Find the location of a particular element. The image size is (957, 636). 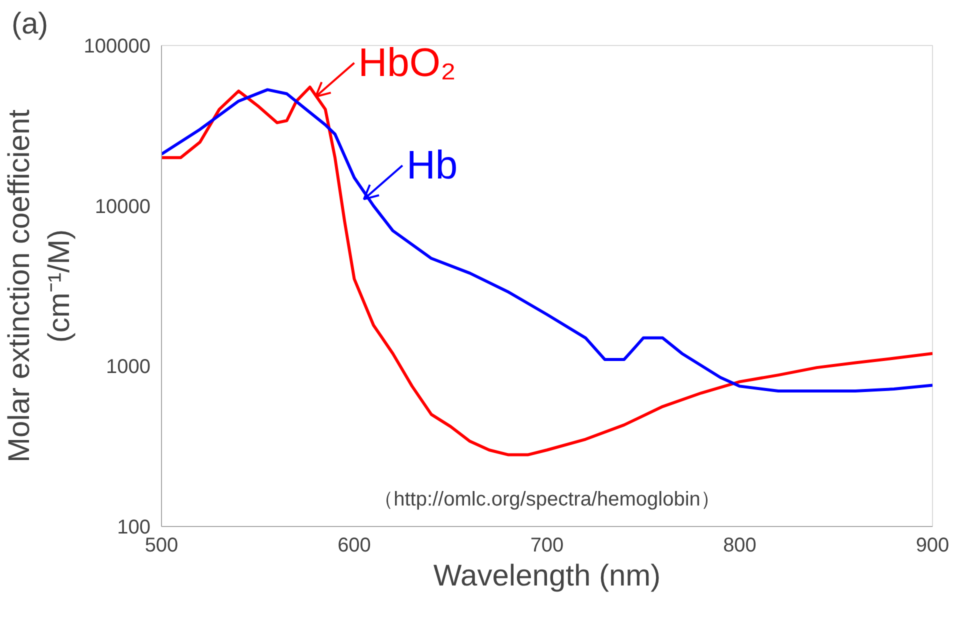

x-tick-label: 800 is located at coordinates (739, 545).